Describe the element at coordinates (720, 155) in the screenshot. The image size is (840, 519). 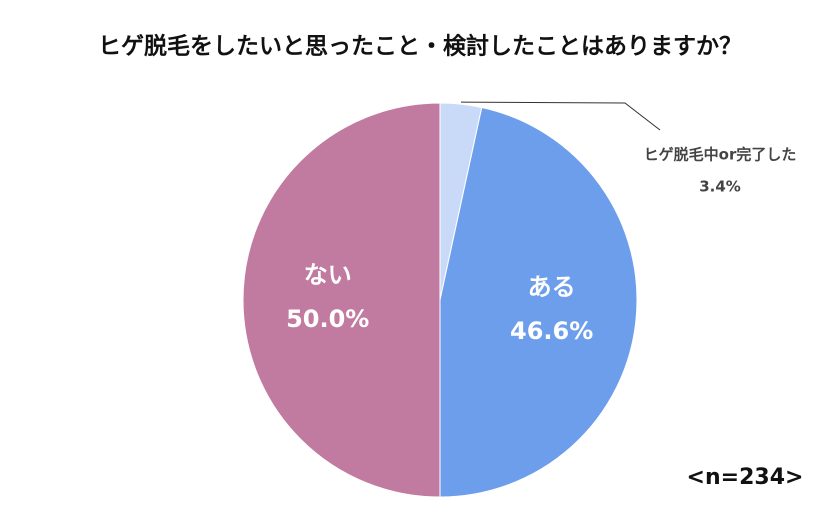
I see `slice-label: ヒゲ脱毛中or完了した` at that location.